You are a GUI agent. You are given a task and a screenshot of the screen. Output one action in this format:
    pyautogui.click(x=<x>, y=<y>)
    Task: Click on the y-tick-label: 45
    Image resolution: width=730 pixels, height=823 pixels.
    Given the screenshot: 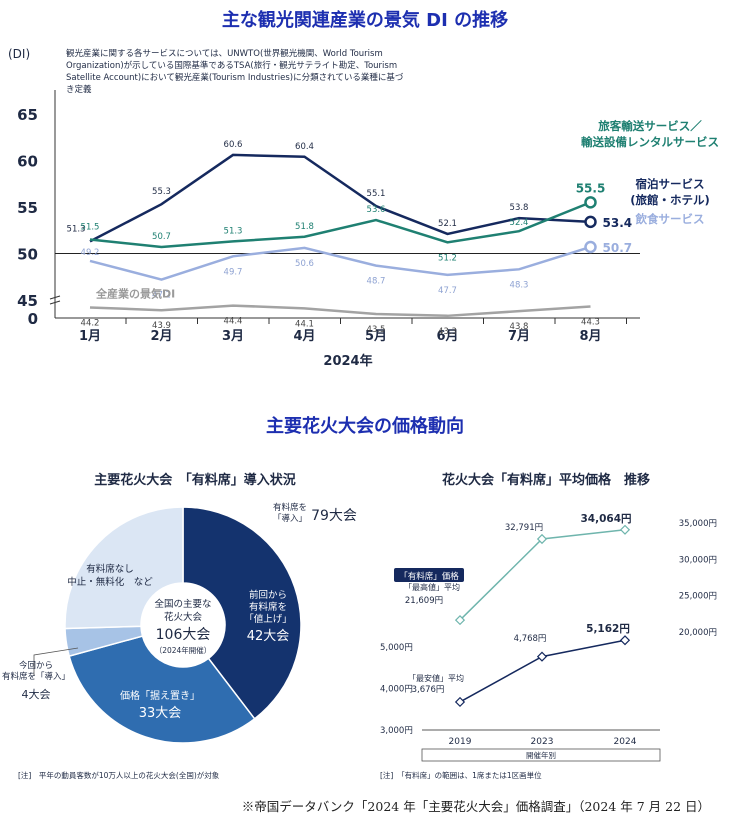 What is the action you would take?
    pyautogui.click(x=27, y=301)
    